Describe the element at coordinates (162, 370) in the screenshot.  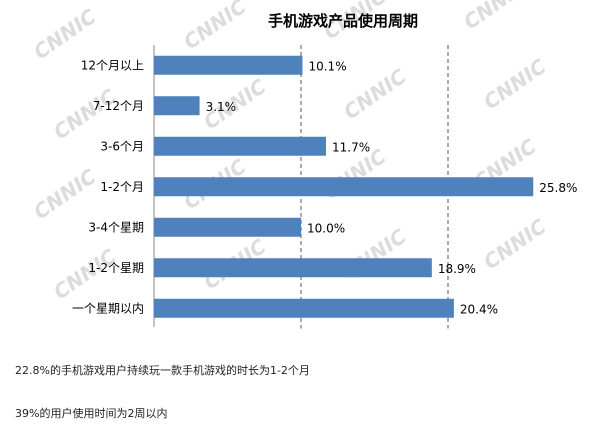
I see `note-1-to-2-months: 22.8%的手机游戏用户持续玩一款手机游戏的时长为1-2个月` at that location.